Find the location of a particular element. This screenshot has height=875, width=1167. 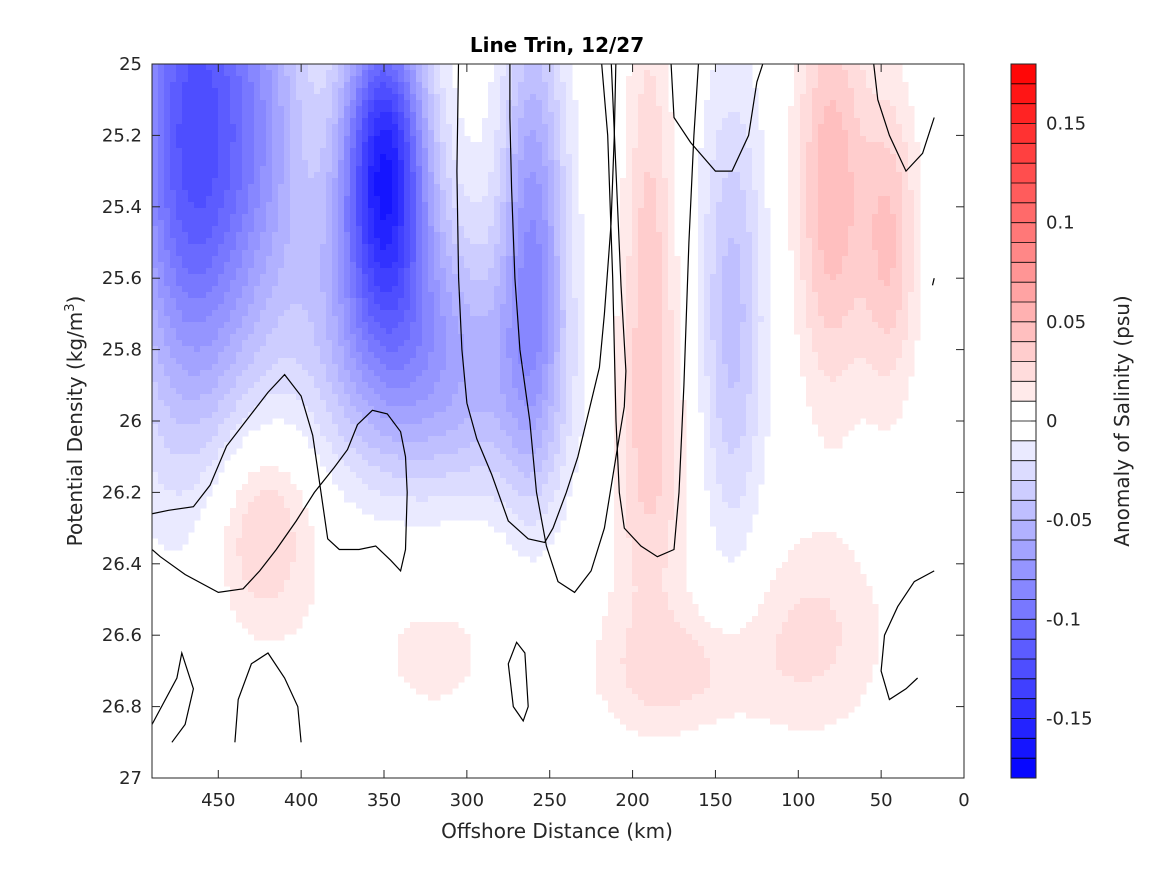

y-tick-label: 26.8 is located at coordinates (122, 707).